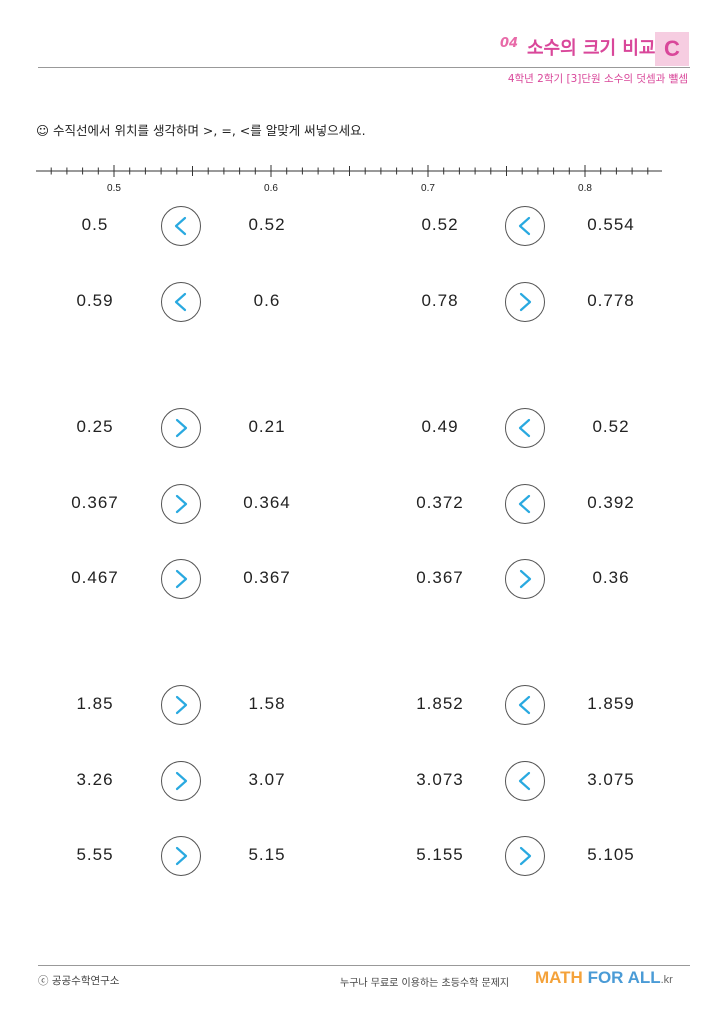 This screenshot has height=1024, width=724. What do you see at coordinates (591, 48) in the screenshot?
I see `worksheet-title: 소수의 크기 비교` at bounding box center [591, 48].